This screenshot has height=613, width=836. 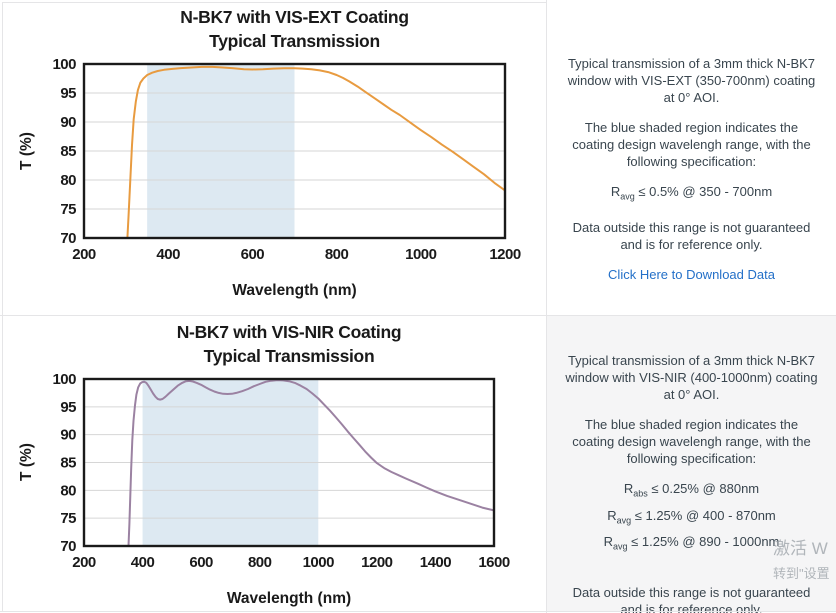 I want to click on spec-line: Ravg ≤ 0.5% @ 350 - 700nm, so click(x=691, y=193).